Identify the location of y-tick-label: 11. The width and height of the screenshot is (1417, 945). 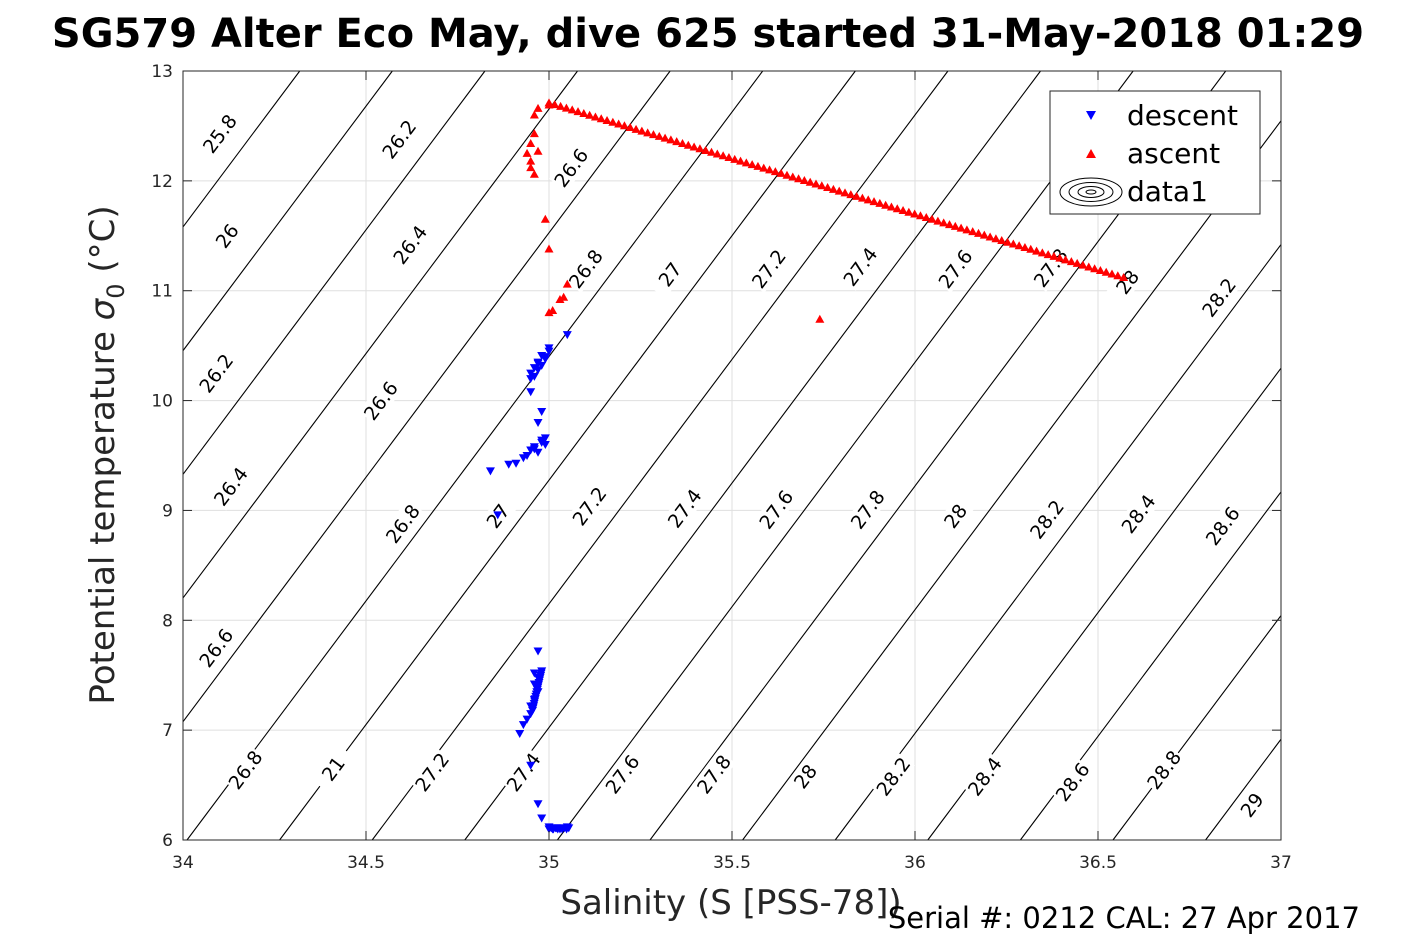
(162, 292).